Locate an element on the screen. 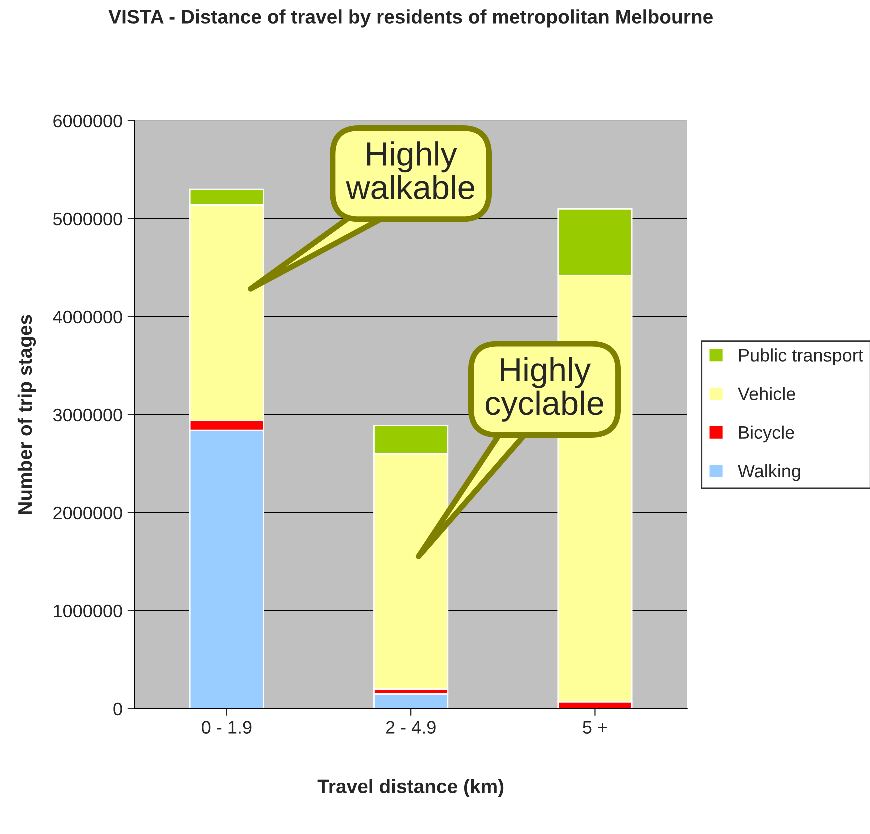 Image resolution: width=870 pixels, height=834 pixels. legend-label: Public transport is located at coordinates (801, 357).